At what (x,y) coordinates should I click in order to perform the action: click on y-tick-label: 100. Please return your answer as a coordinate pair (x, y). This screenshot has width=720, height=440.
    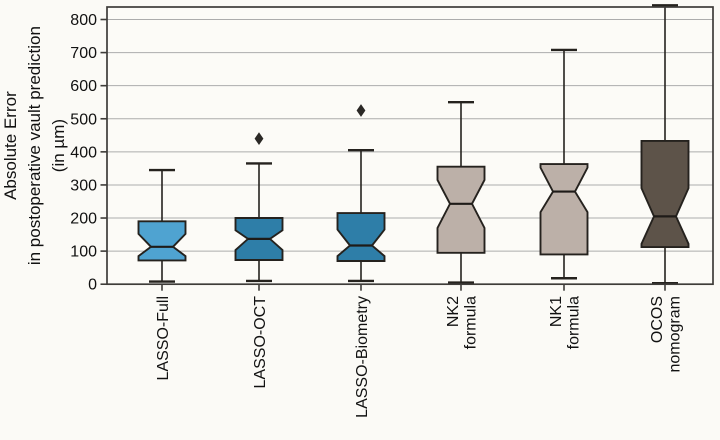
    Looking at the image, I should click on (83, 252).